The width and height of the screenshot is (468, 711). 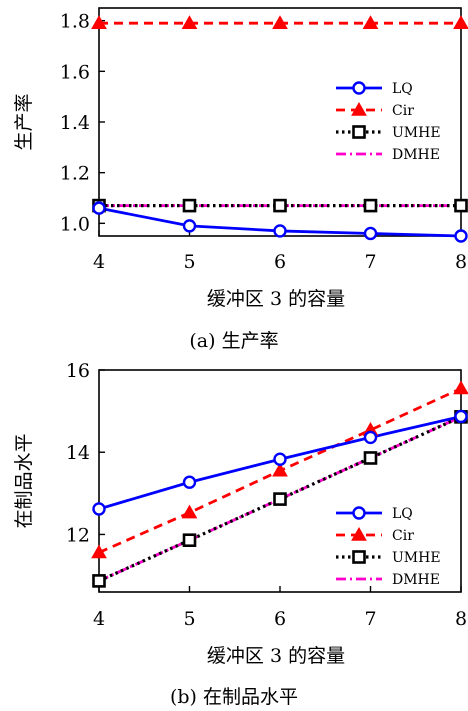 I want to click on y-axis-title: 生产率, so click(x=24, y=121).